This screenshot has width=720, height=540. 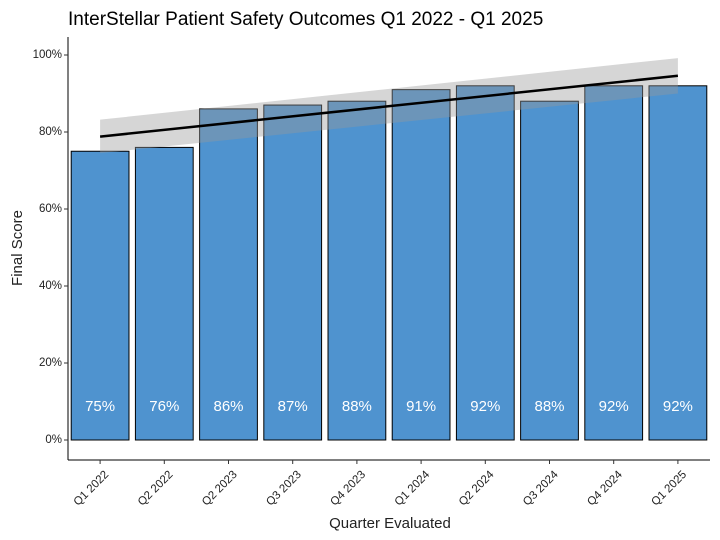 I want to click on x-tick-label: Q2 2023, so click(x=220, y=489).